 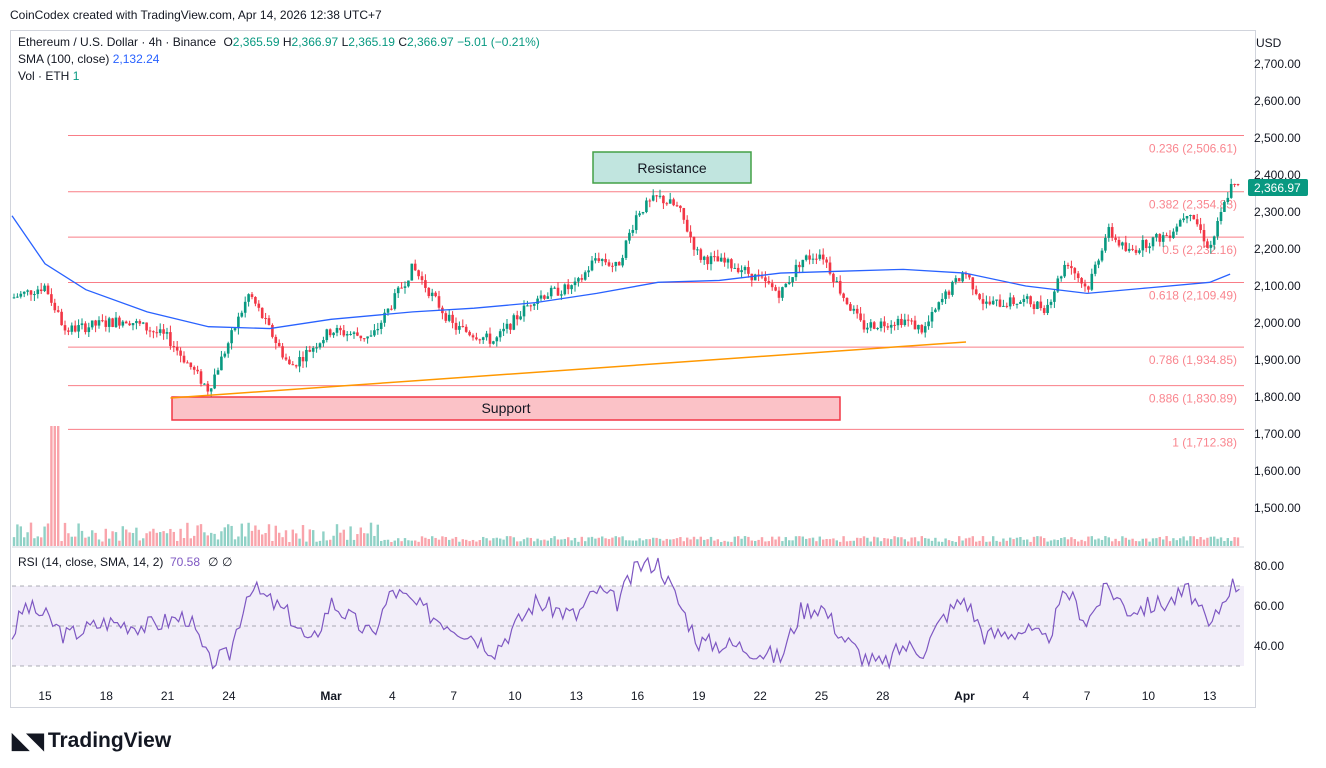 What do you see at coordinates (45, 696) in the screenshot?
I see `date-tick-0: 15` at bounding box center [45, 696].